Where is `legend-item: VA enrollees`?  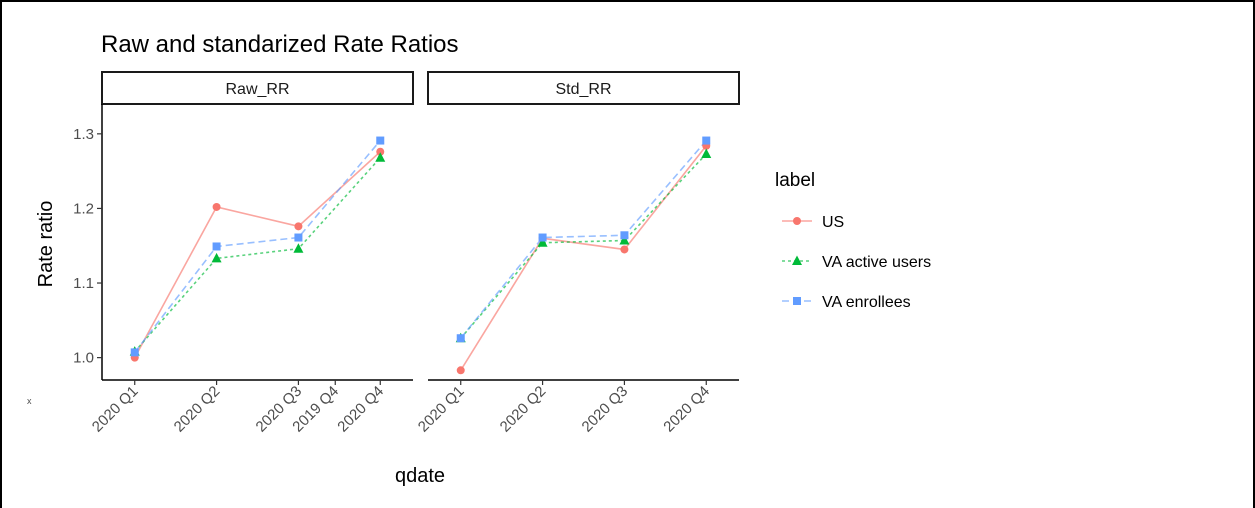
legend-item: VA enrollees is located at coordinates (846, 302).